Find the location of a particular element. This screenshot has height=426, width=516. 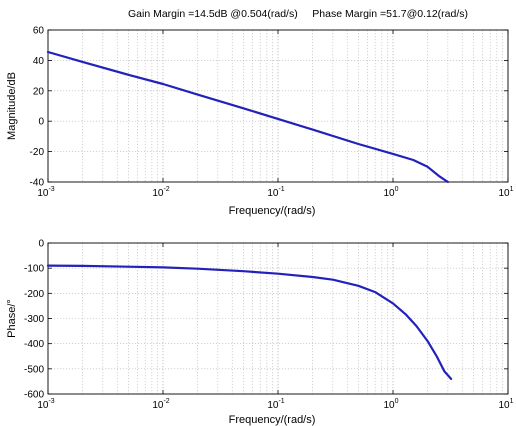

y-tick-label: -500 is located at coordinates (34, 369).